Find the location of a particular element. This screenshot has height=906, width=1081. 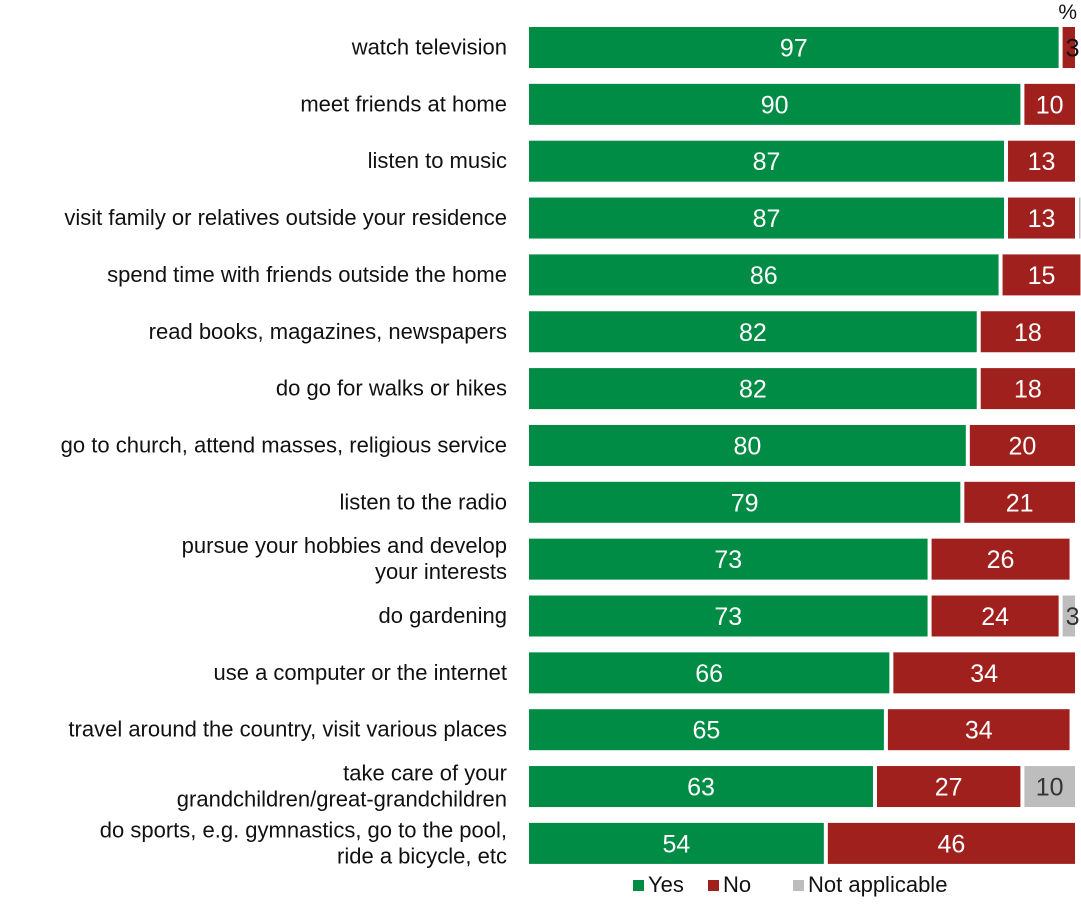

legend-swatch-not-applicable is located at coordinates (798, 885).